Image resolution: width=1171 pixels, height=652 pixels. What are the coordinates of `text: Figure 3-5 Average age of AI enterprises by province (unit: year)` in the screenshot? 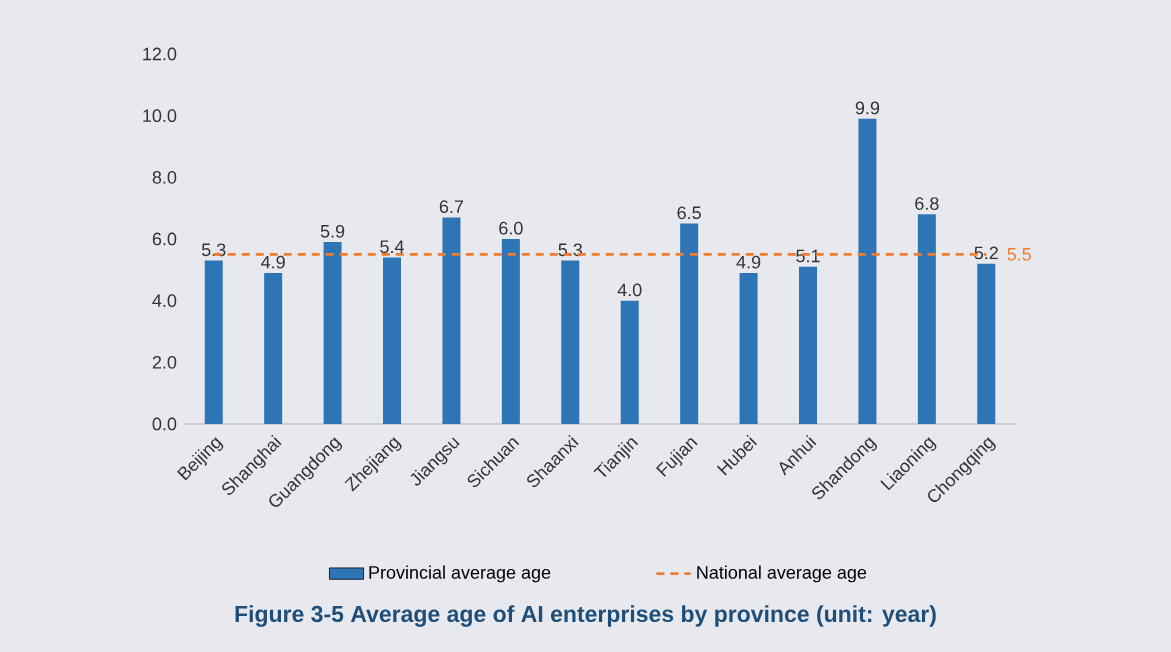 It's located at (585, 616).